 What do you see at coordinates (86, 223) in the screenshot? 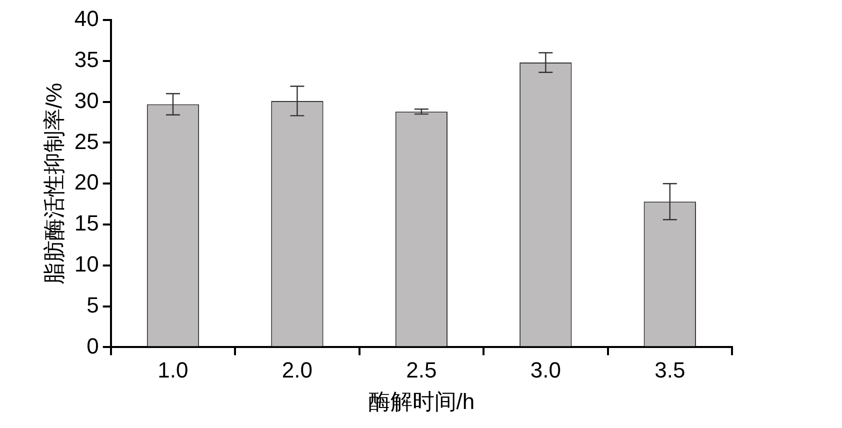
I see `y-tick-label: 15` at bounding box center [86, 223].